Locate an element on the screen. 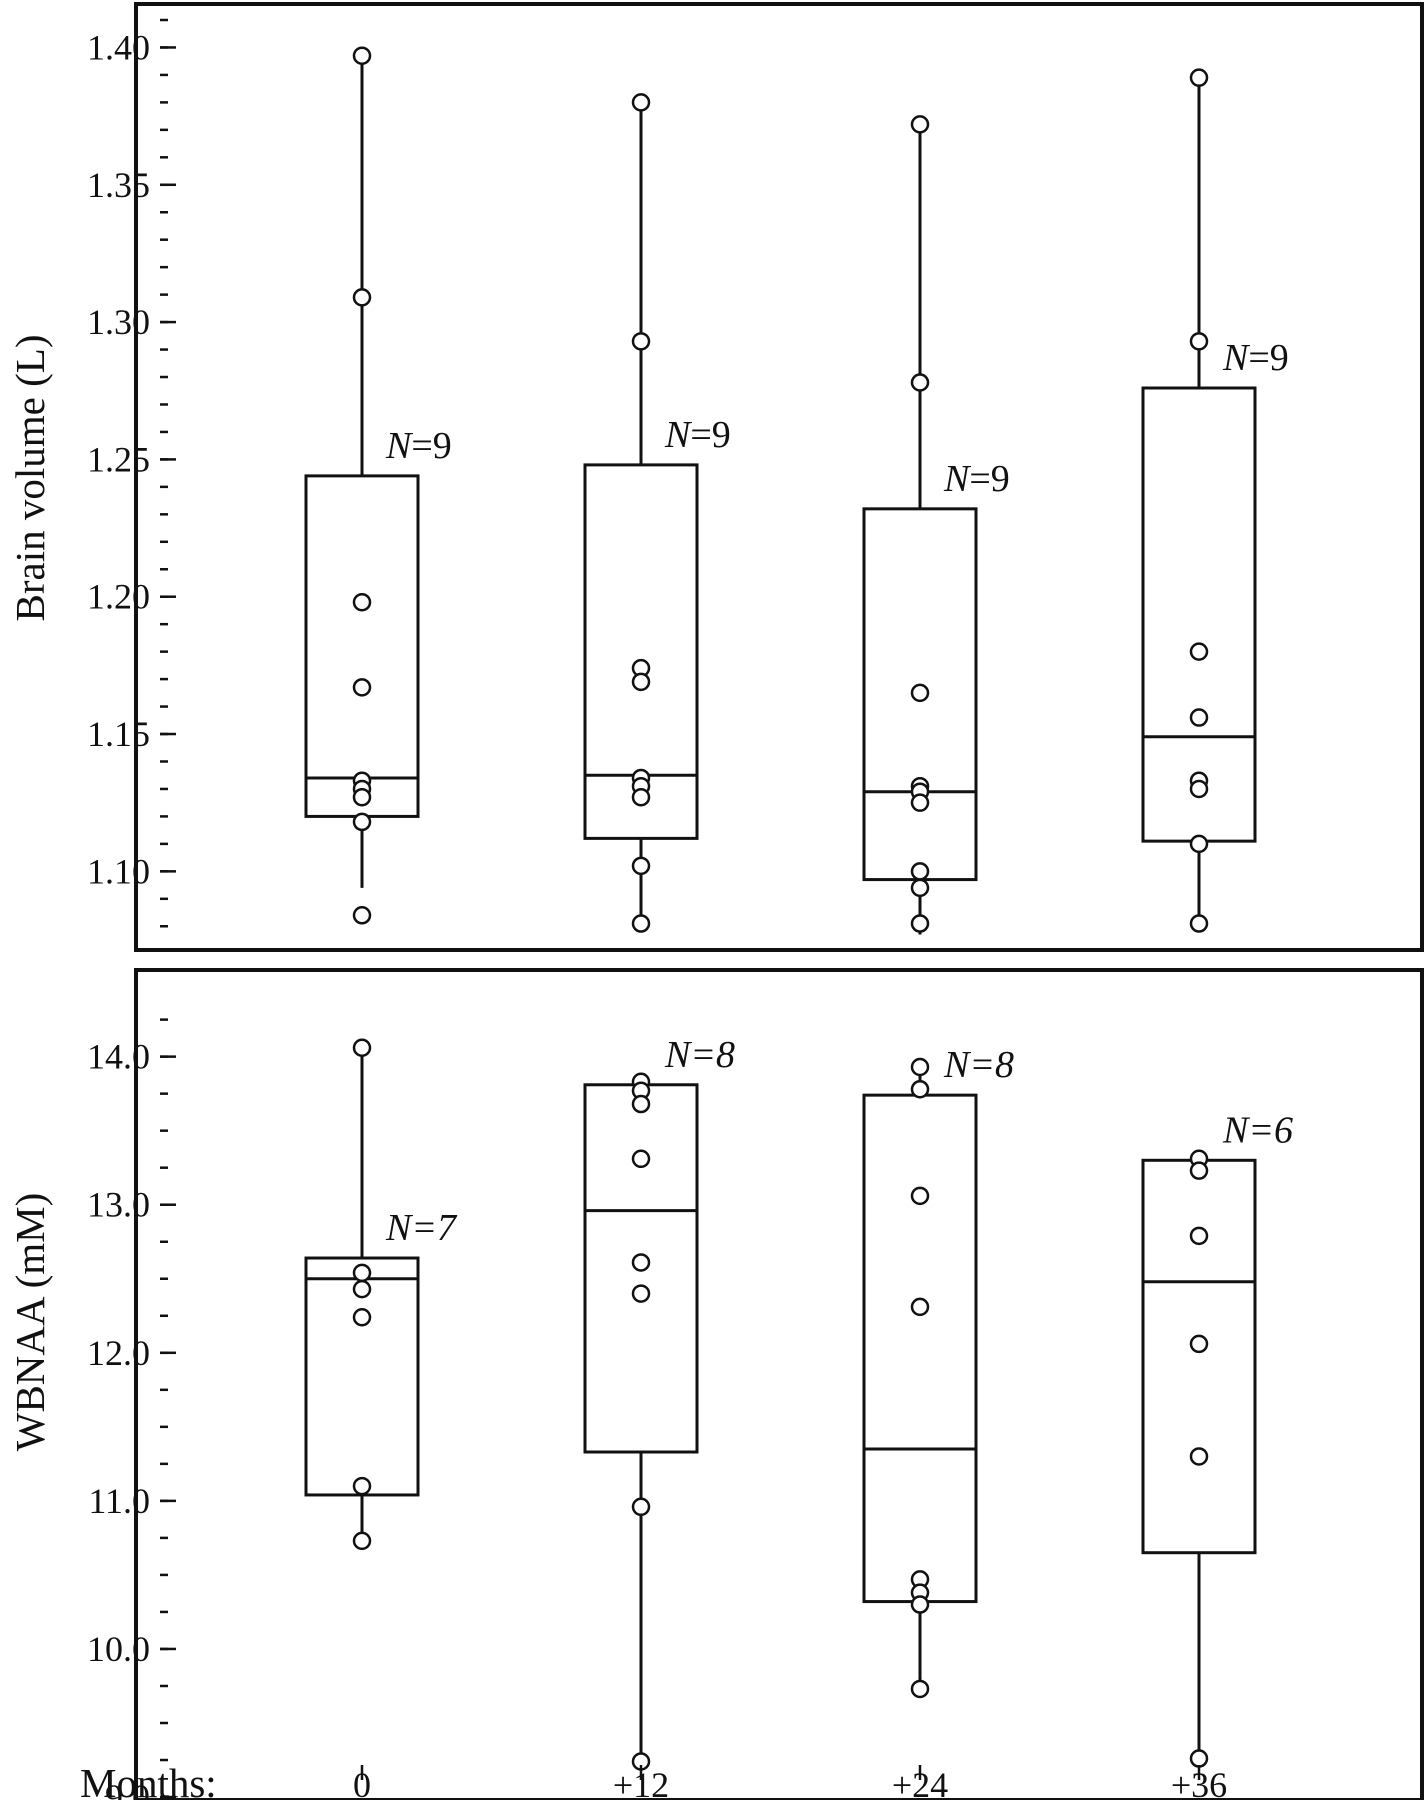 The width and height of the screenshot is (1426, 1800). x-axis-title: Months: is located at coordinates (148, 1780).